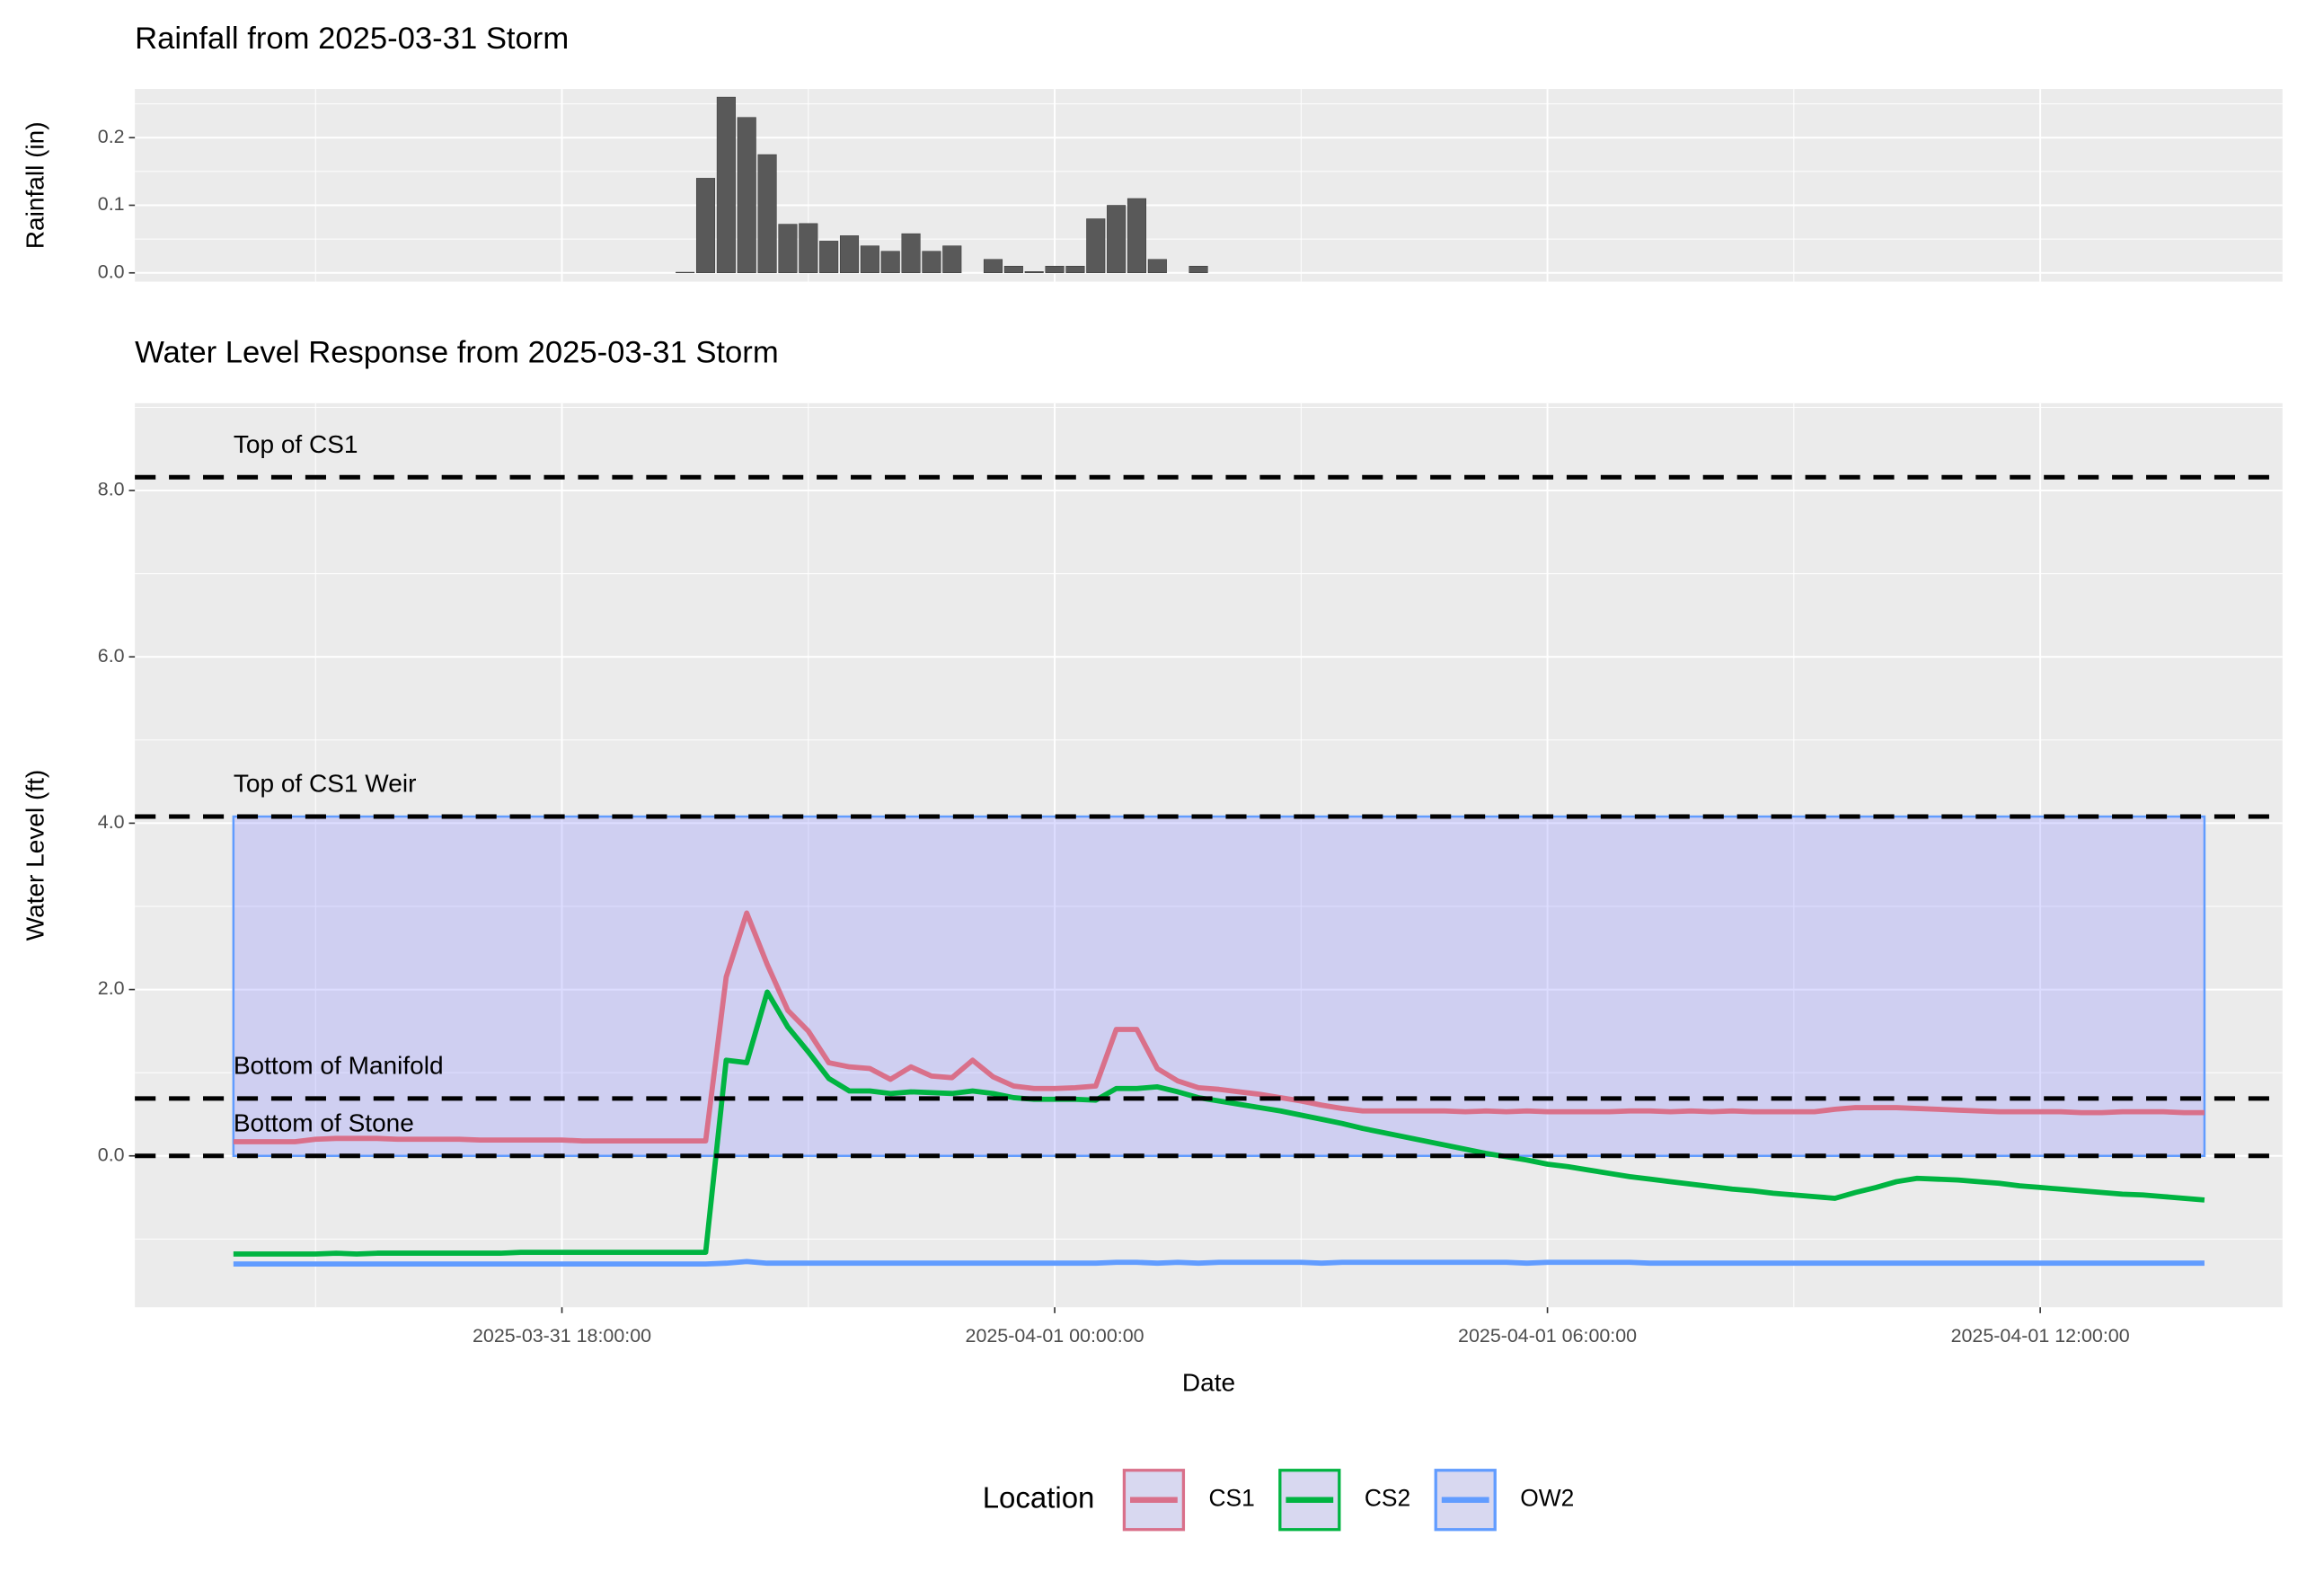 Image resolution: width=2324 pixels, height=1572 pixels. Describe the element at coordinates (1055, 1336) in the screenshot. I see `x-tick-label: 2025-04-01 00:00:00` at that location.